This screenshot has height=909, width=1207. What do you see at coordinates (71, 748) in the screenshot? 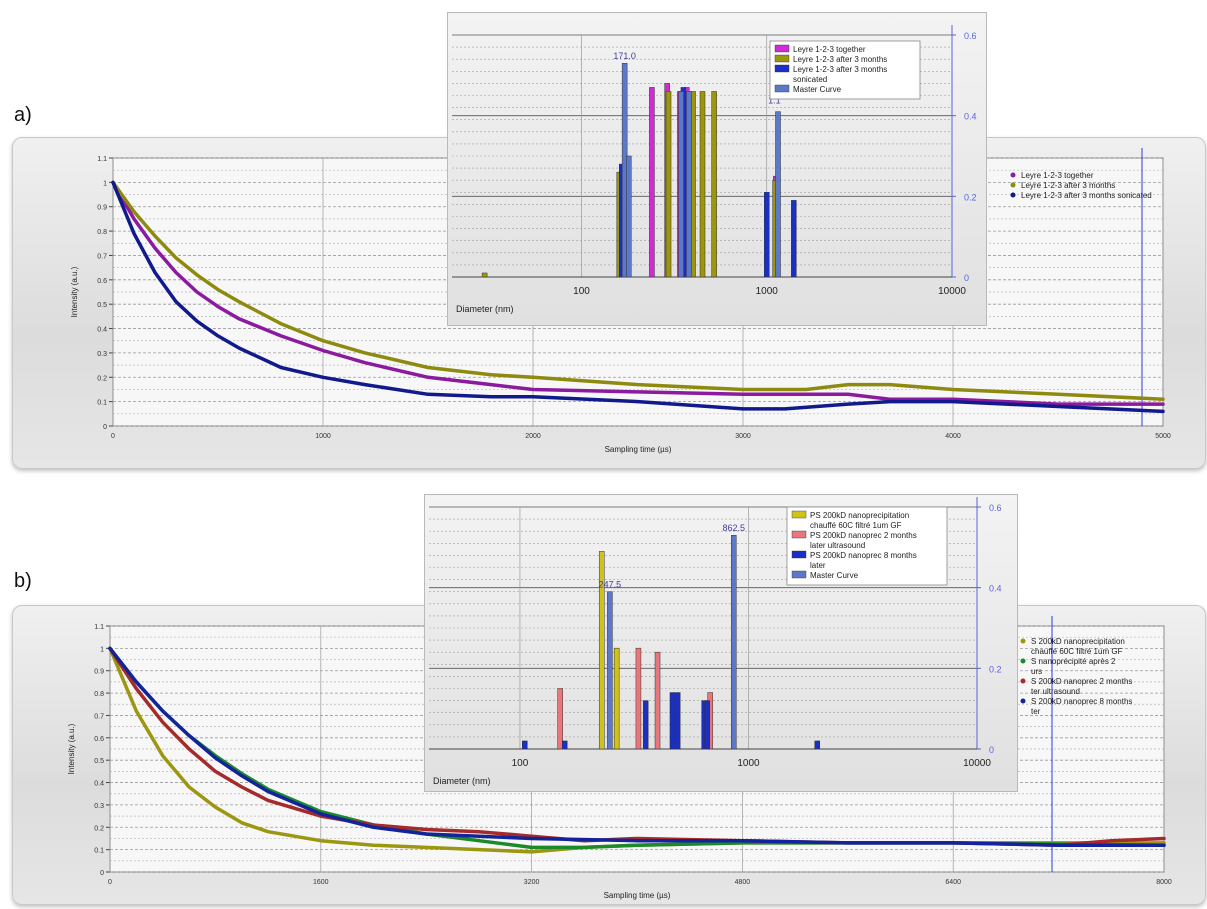
I see `y-axis-label: Intensity (a.u.)` at bounding box center [71, 748].